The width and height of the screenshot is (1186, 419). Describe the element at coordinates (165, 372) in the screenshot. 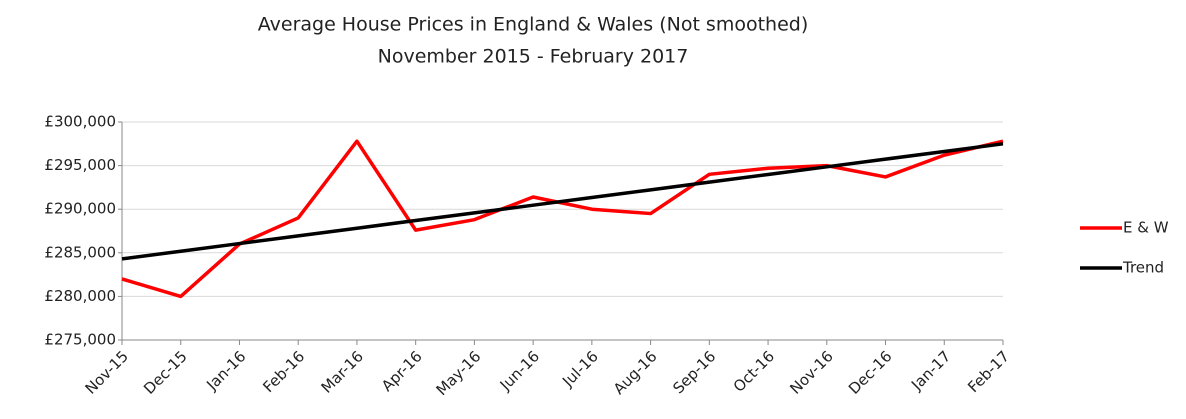

I see `x-tick-label: Dec-15` at that location.